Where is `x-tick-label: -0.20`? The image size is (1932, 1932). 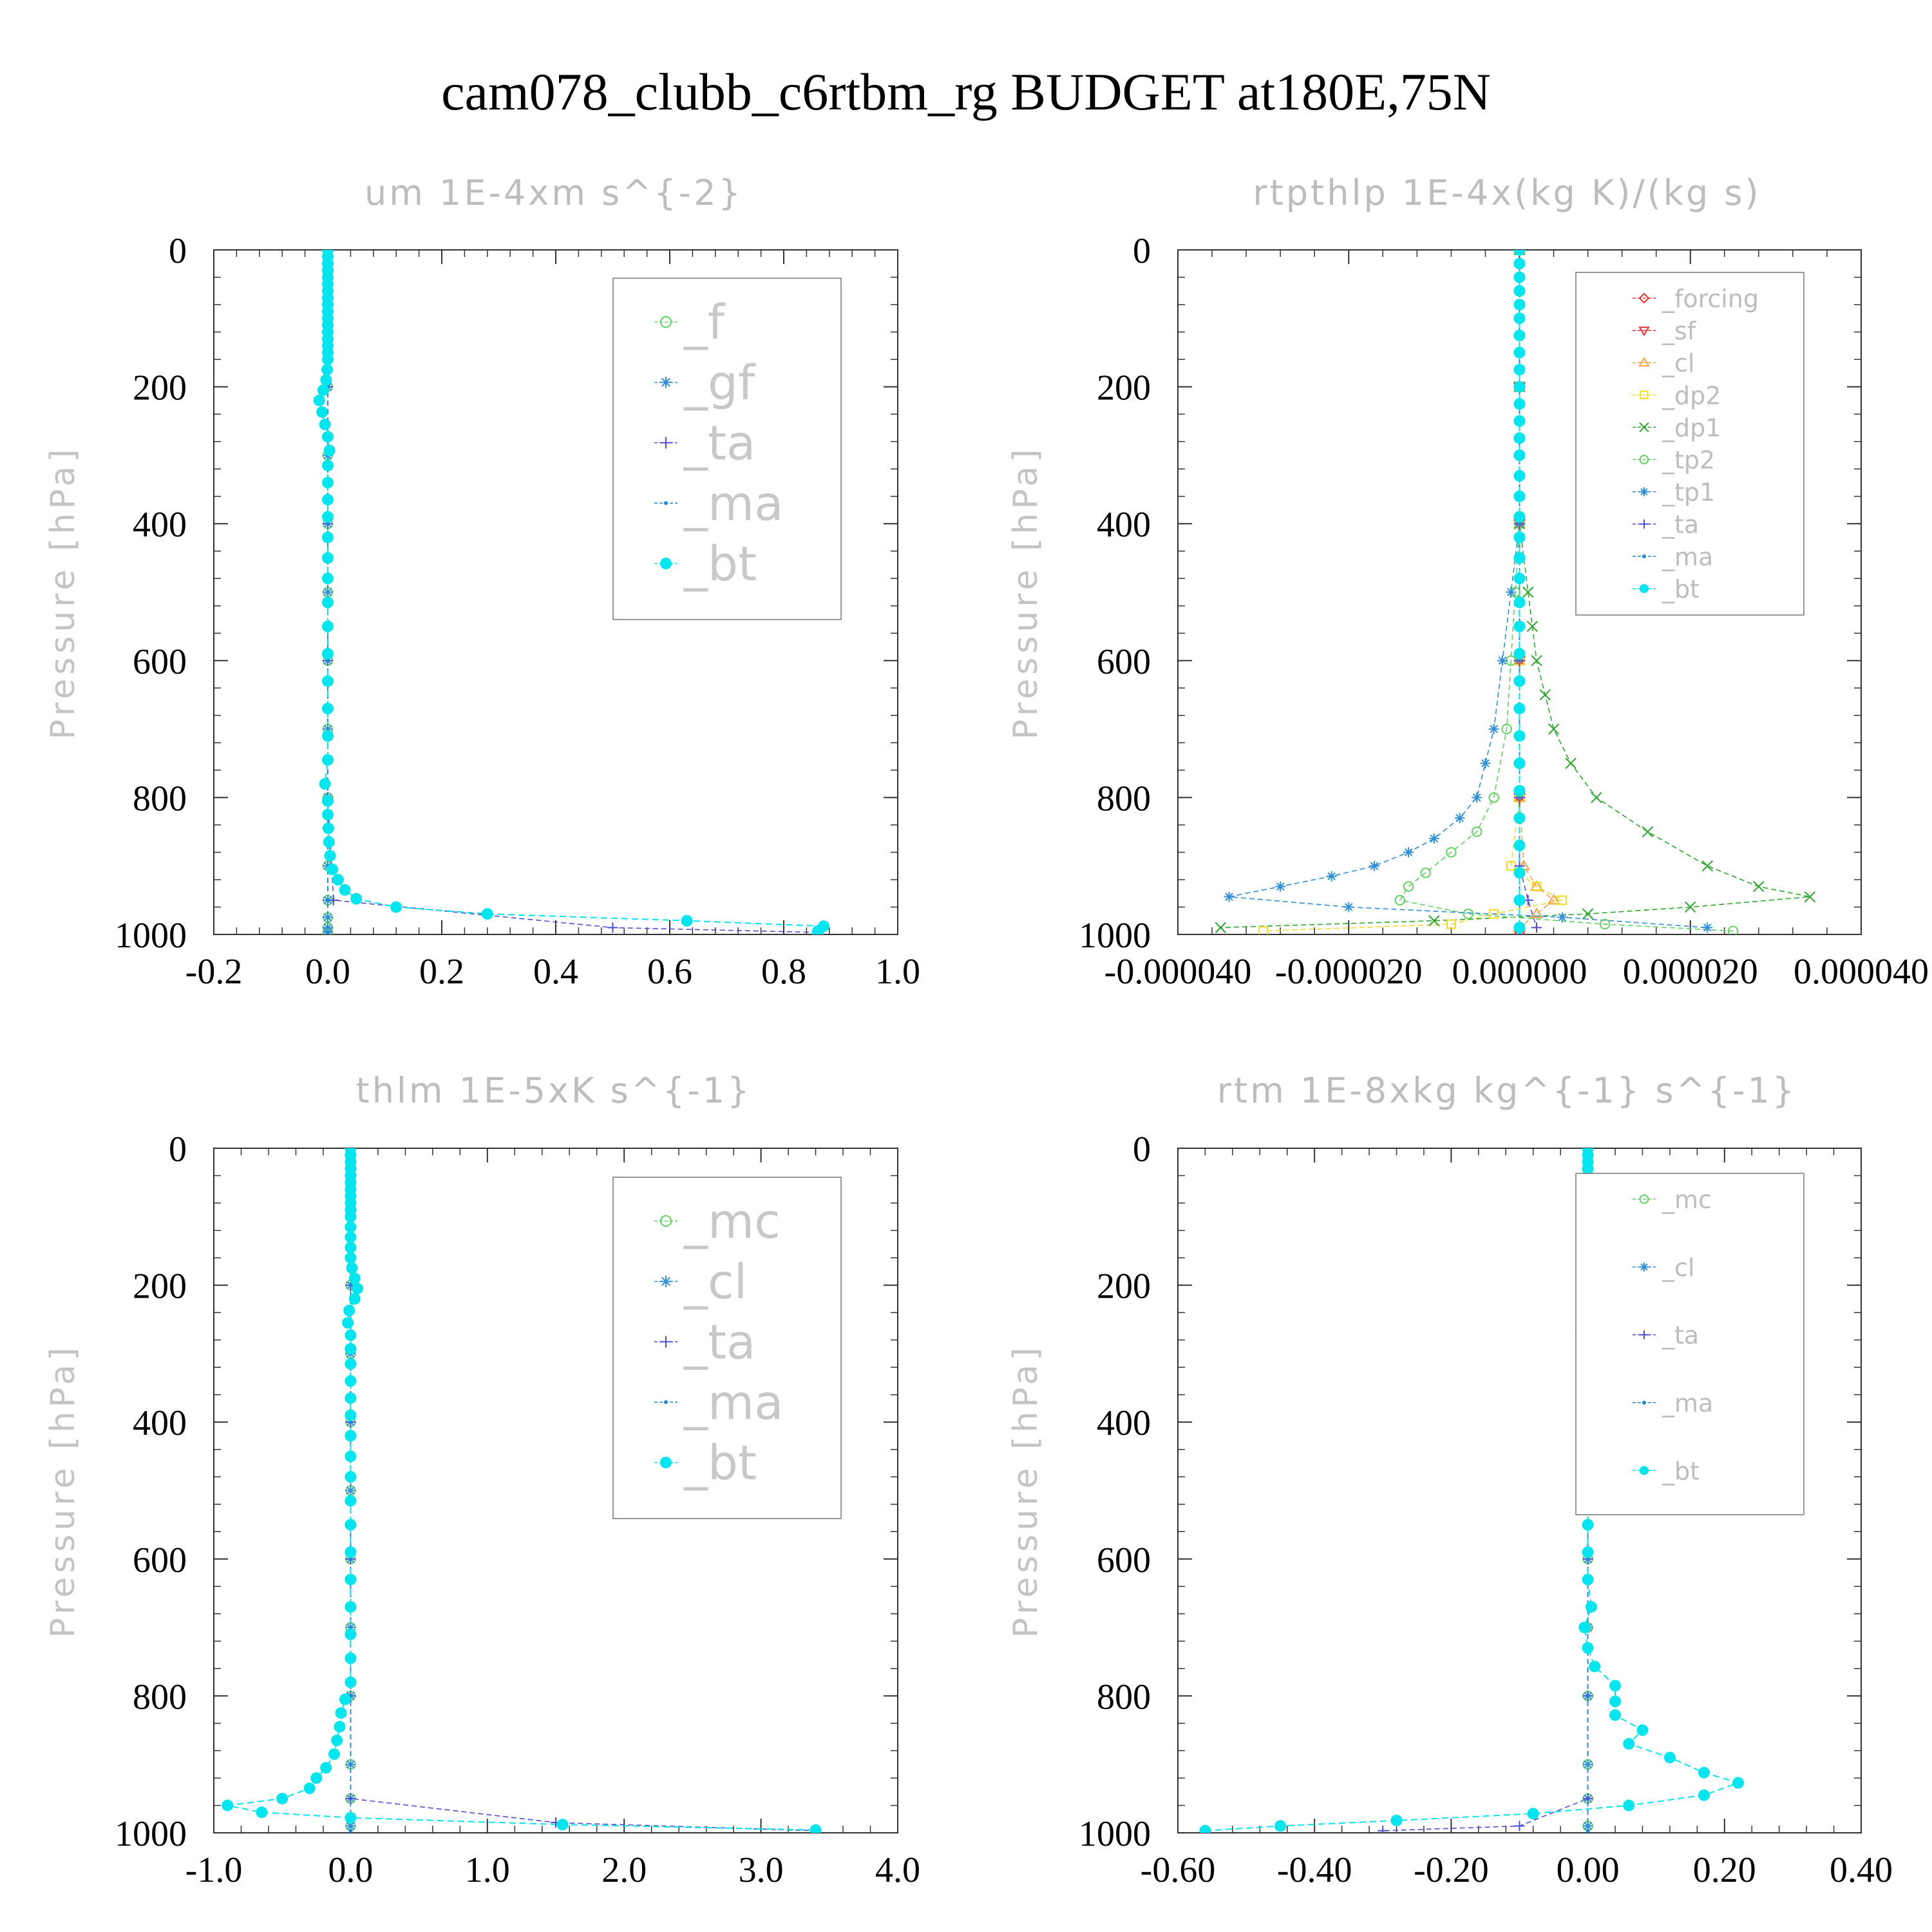 x-tick-label: -0.20 is located at coordinates (1451, 1870).